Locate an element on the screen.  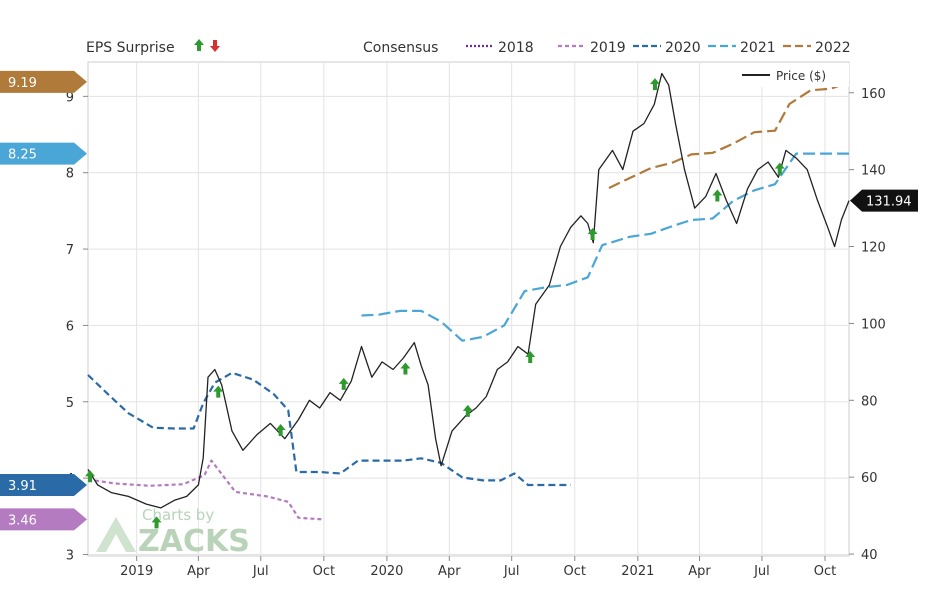
x-tick-label: 2020 is located at coordinates (386, 571).